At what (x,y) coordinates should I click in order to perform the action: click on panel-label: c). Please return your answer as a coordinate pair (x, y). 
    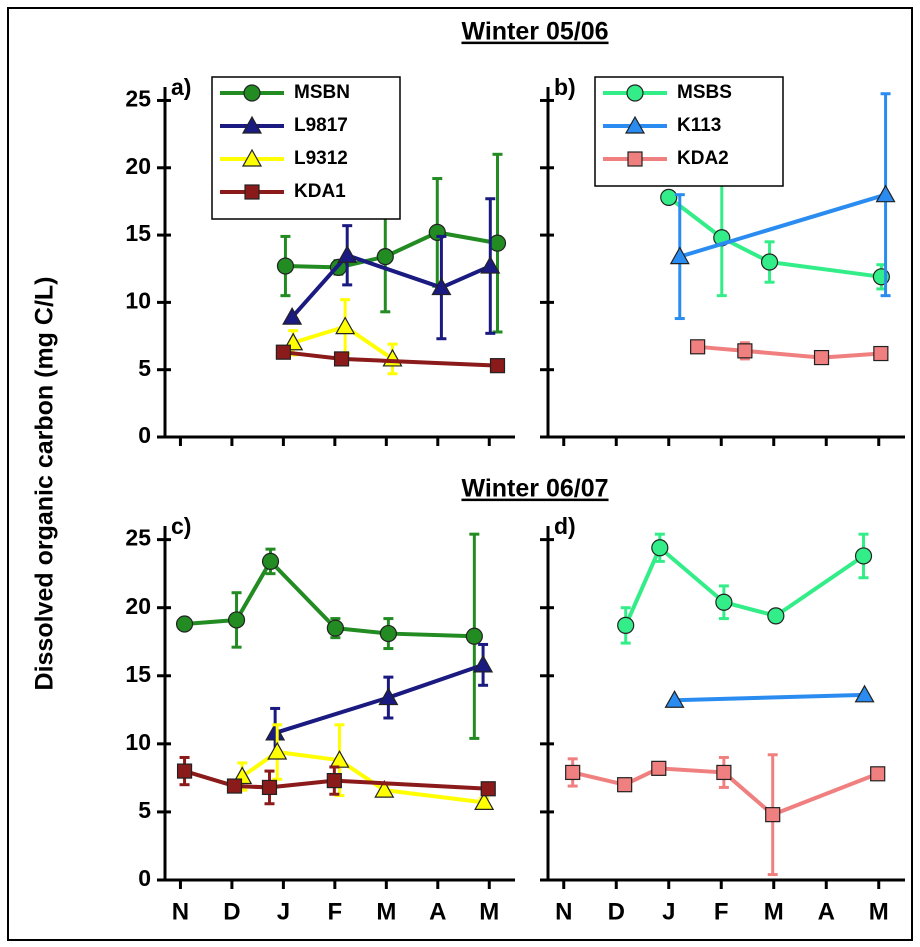
    Looking at the image, I should click on (181, 526).